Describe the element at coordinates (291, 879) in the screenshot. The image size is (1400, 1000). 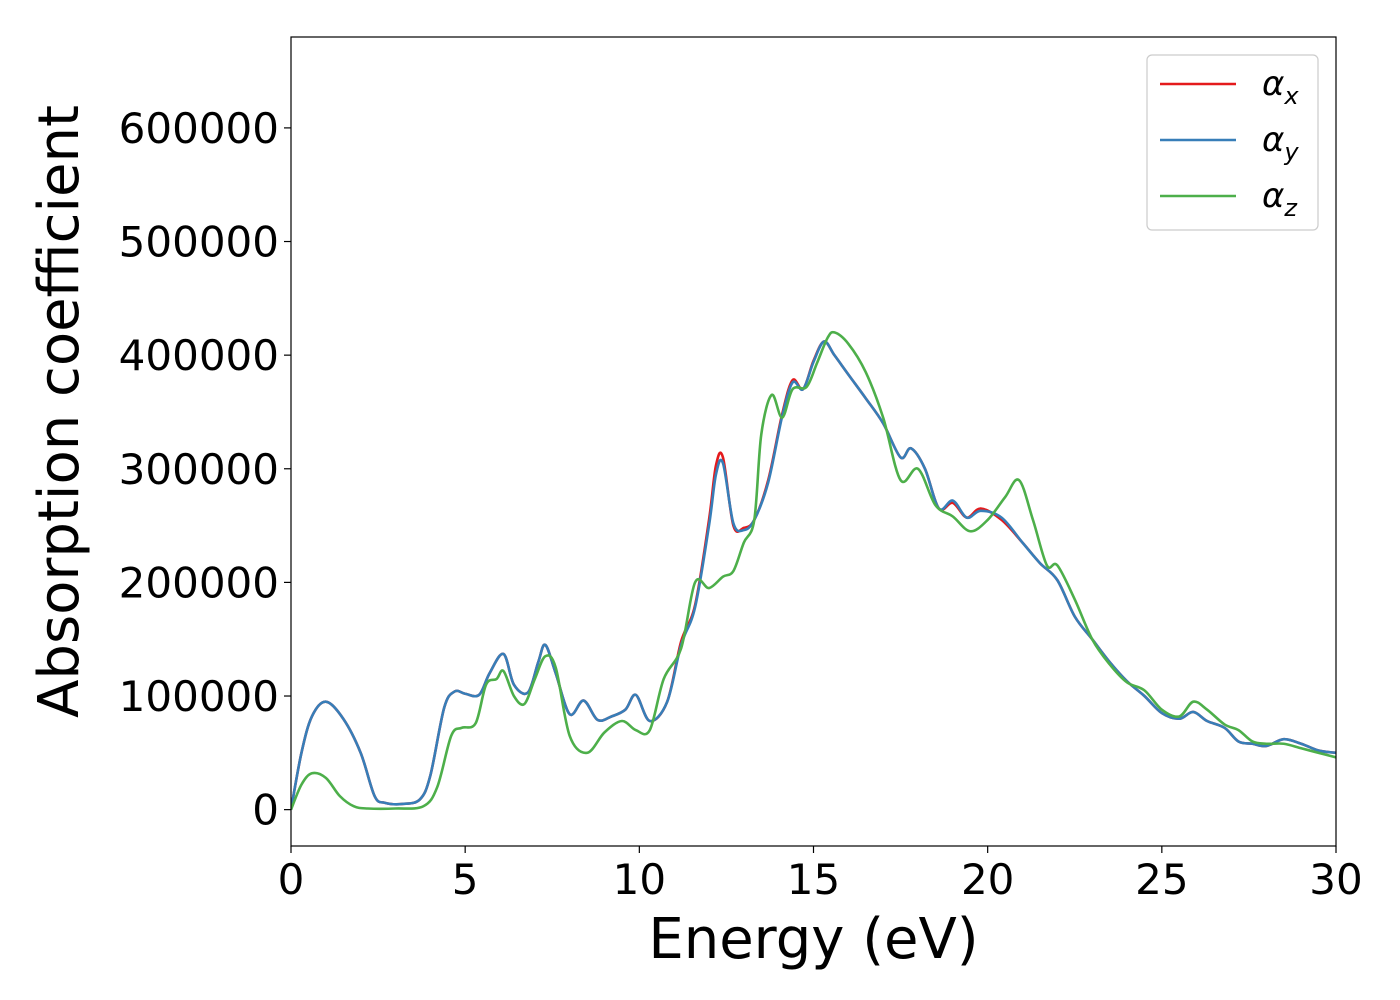
I see `x-tick-label: 0` at that location.